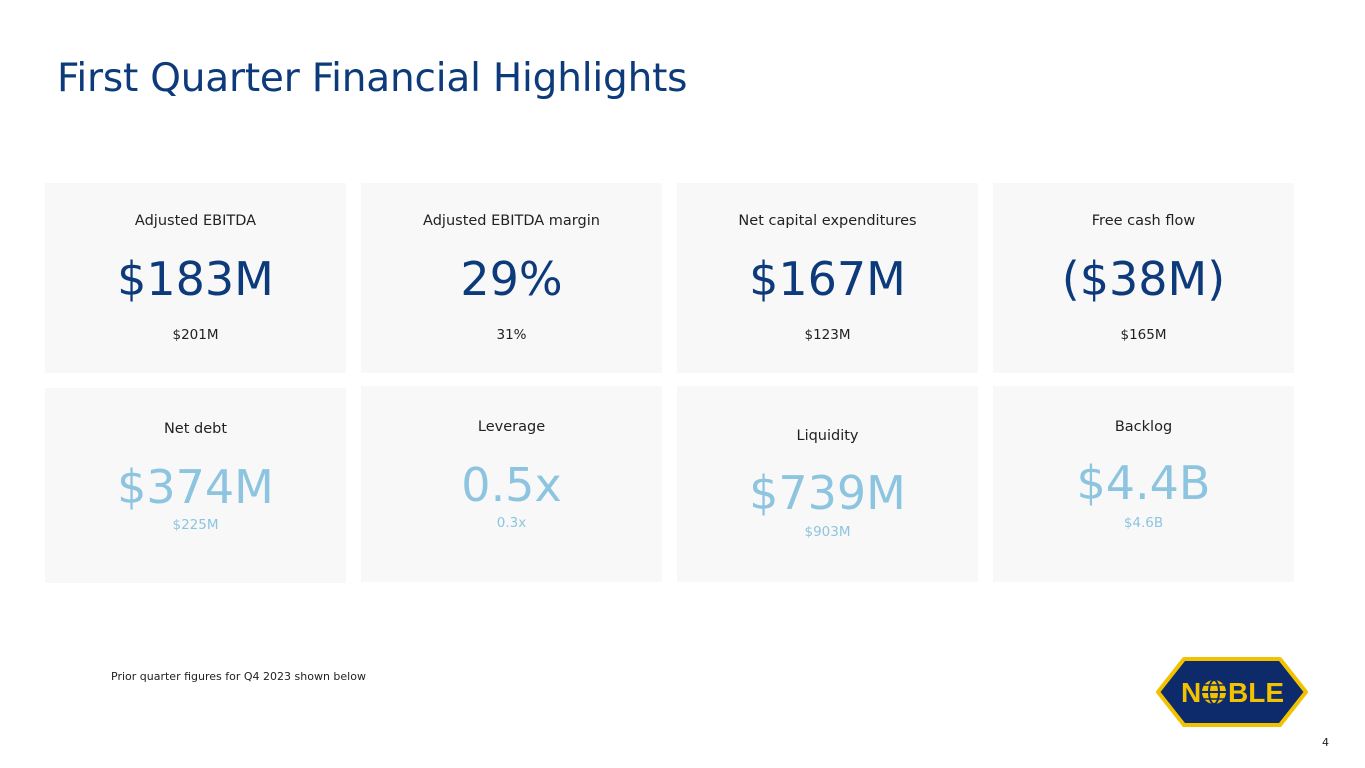 This screenshot has height=768, width=1365. What do you see at coordinates (827, 335) in the screenshot?
I see `metric-prior-value: $123M` at bounding box center [827, 335].